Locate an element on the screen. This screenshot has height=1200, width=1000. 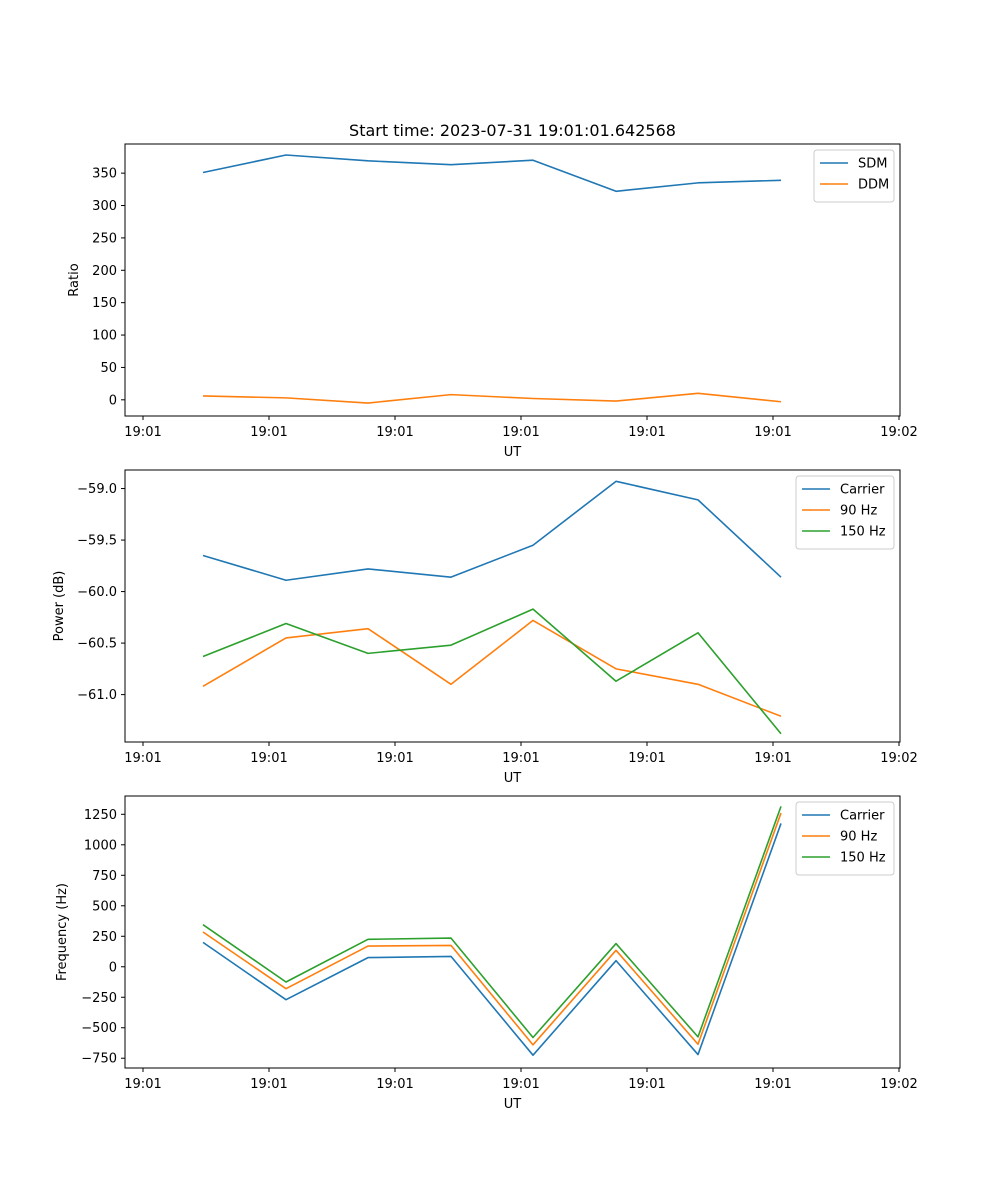
y-tick-label: 200 is located at coordinates (104, 271).